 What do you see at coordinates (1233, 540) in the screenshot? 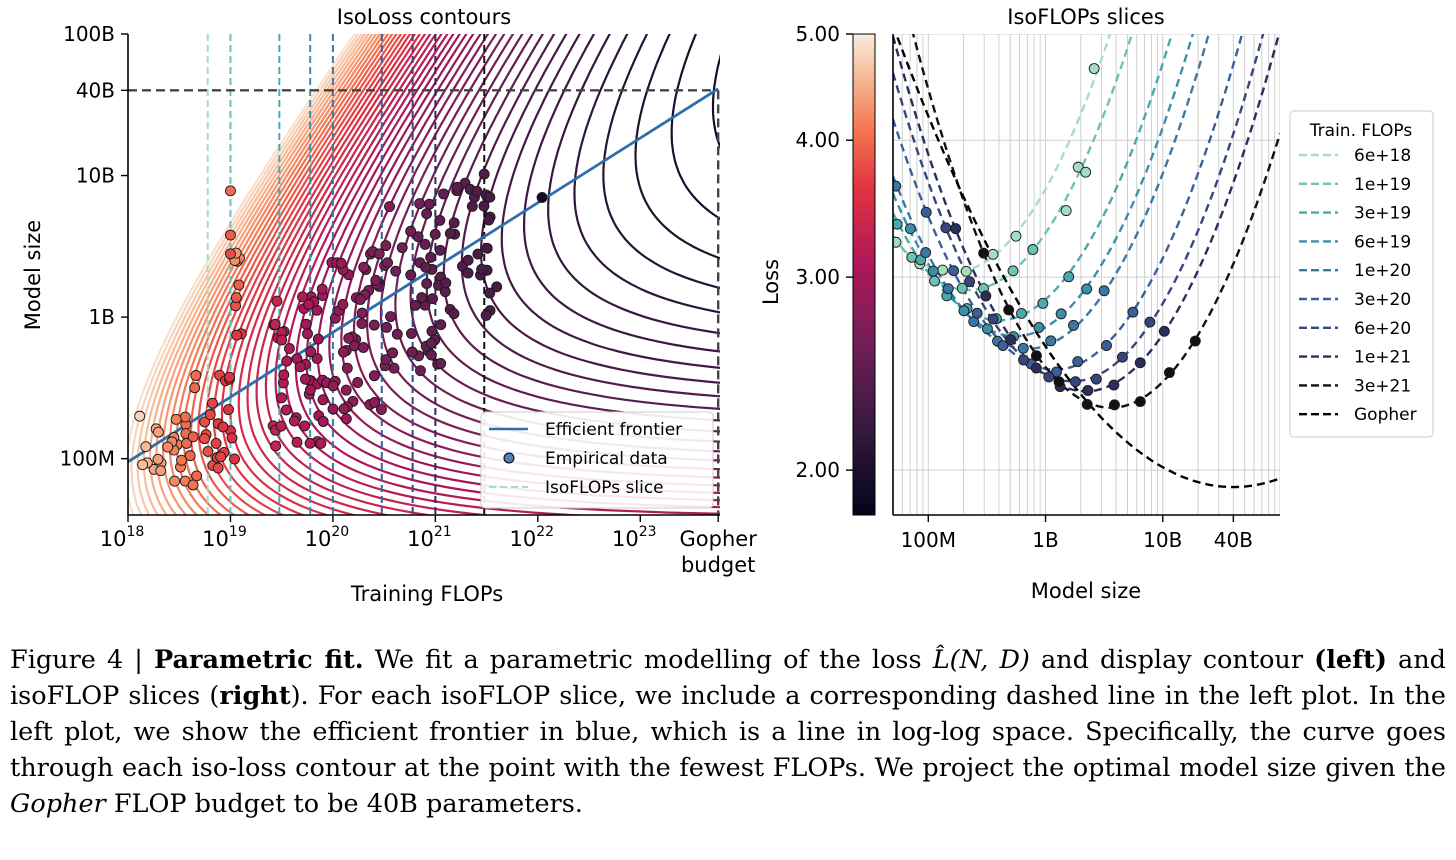
I see `x-tick-label: 40B` at bounding box center [1233, 540].